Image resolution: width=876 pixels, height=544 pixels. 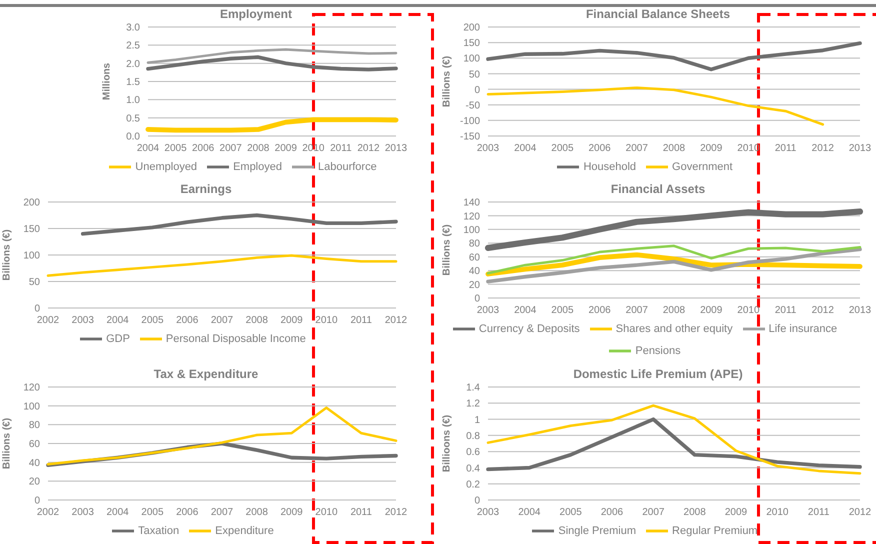 I want to click on y-tick-label: -100, so click(x=470, y=121).